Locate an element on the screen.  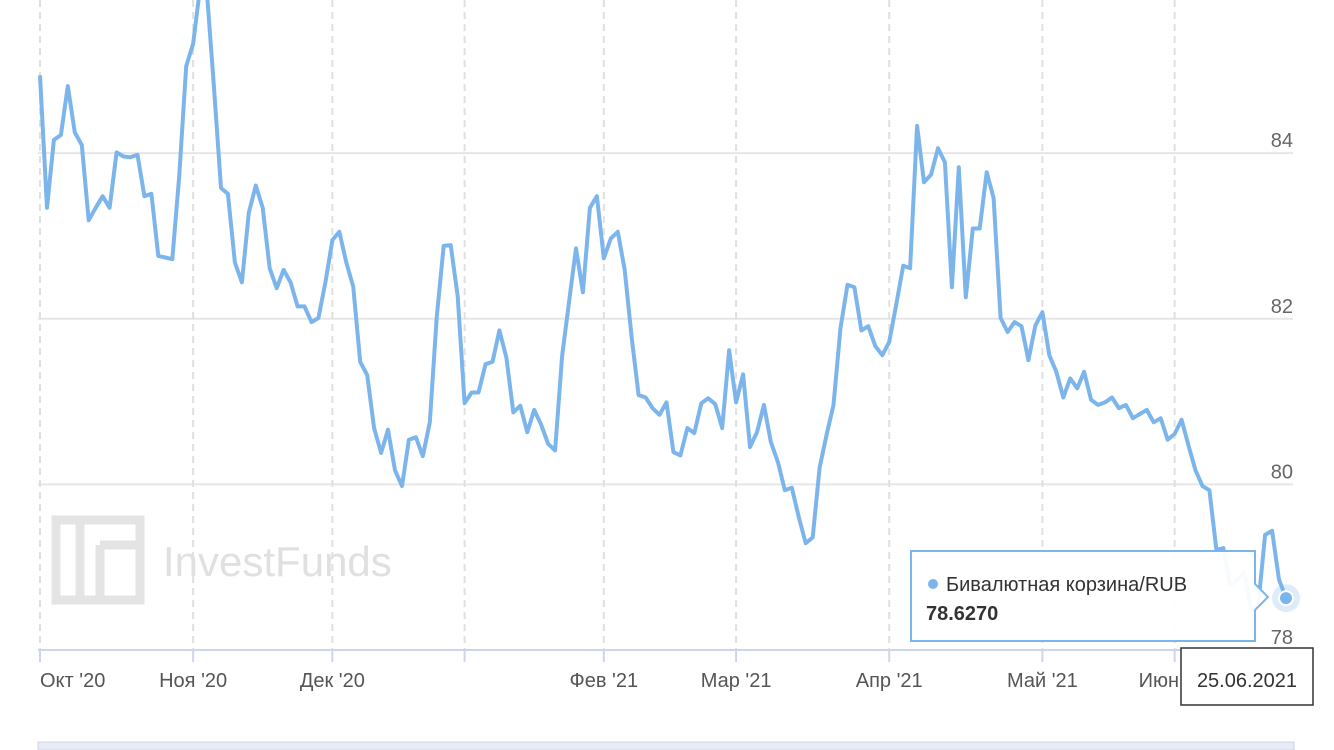
watermark-text: InvestFunds is located at coordinates (277, 561).